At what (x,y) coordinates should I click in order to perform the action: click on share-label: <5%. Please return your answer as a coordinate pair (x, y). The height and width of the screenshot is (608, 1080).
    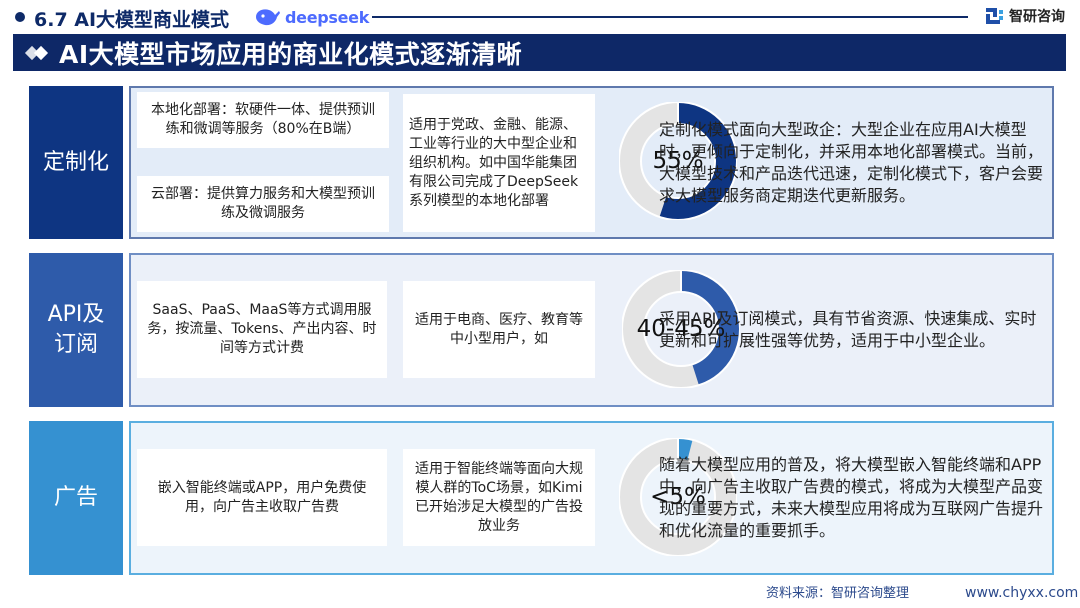
    Looking at the image, I should click on (678, 497).